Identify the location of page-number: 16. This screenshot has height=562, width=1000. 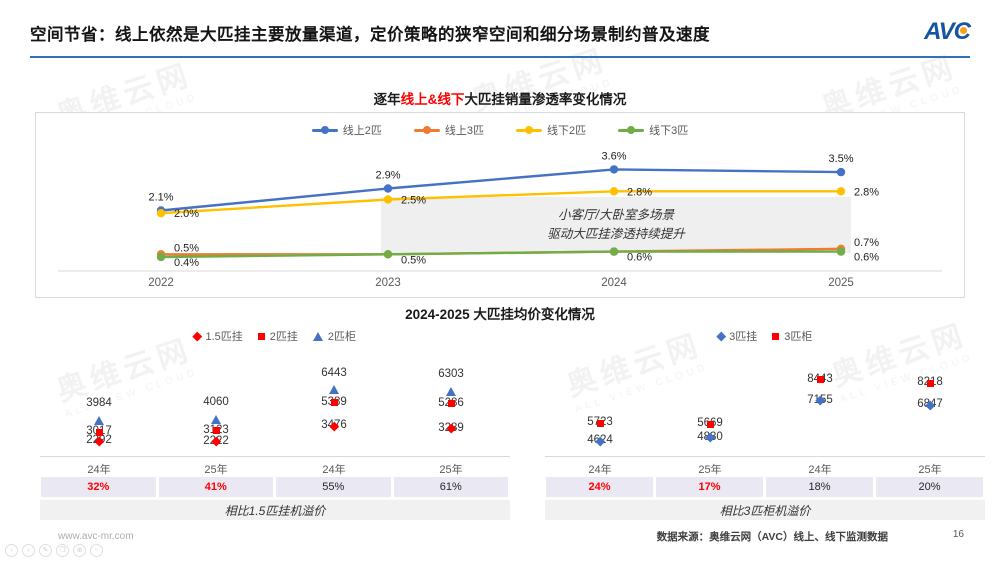
(958, 534).